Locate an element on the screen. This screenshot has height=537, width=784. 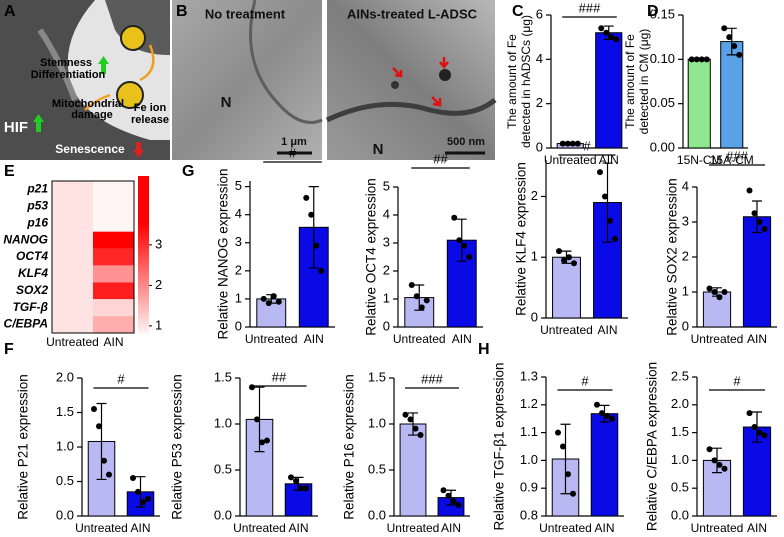
micrograph-label: 500 nm is located at coordinates (466, 142).